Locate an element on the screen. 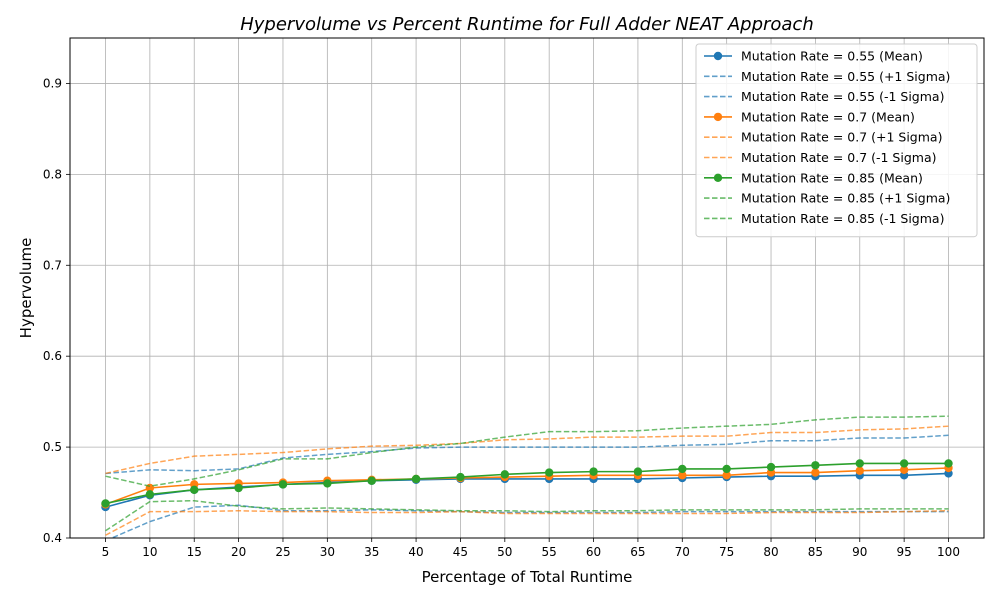 This screenshot has height=600, width=1000. x-tick-label: 45 is located at coordinates (460, 552).